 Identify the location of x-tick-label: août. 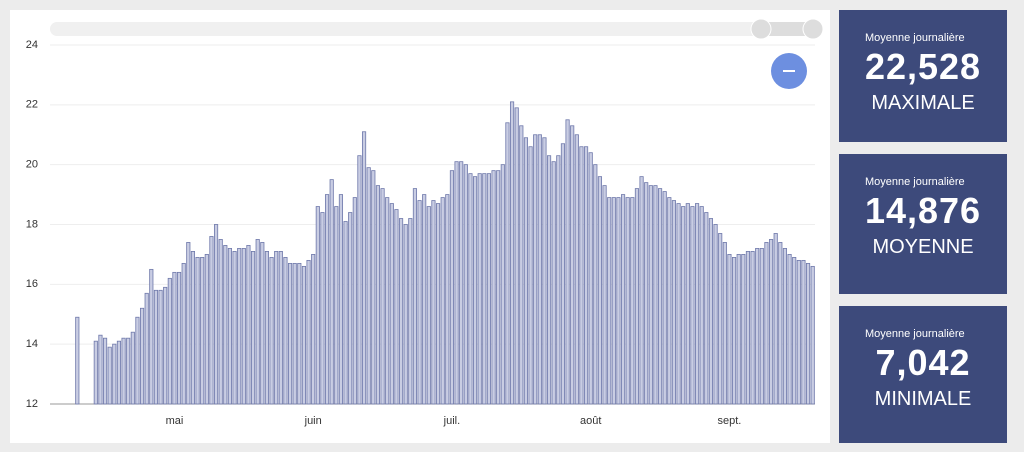
(590, 421).